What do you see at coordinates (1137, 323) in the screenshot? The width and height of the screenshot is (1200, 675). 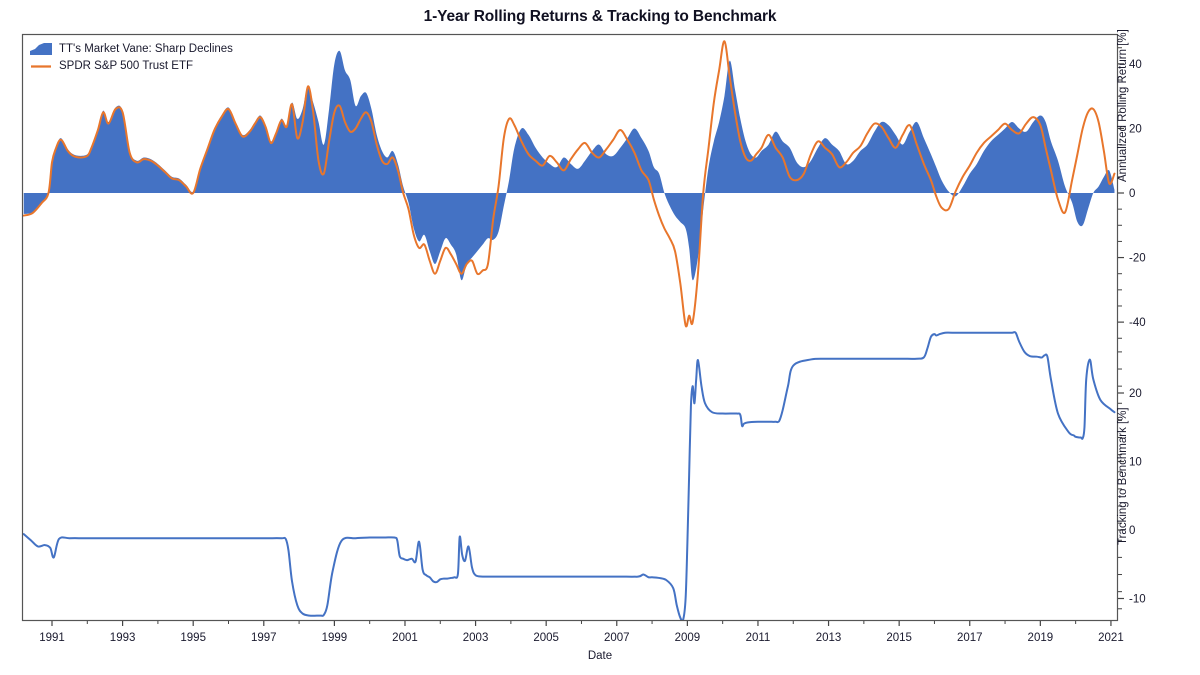 I see `svg-text: -40` at bounding box center [1137, 323].